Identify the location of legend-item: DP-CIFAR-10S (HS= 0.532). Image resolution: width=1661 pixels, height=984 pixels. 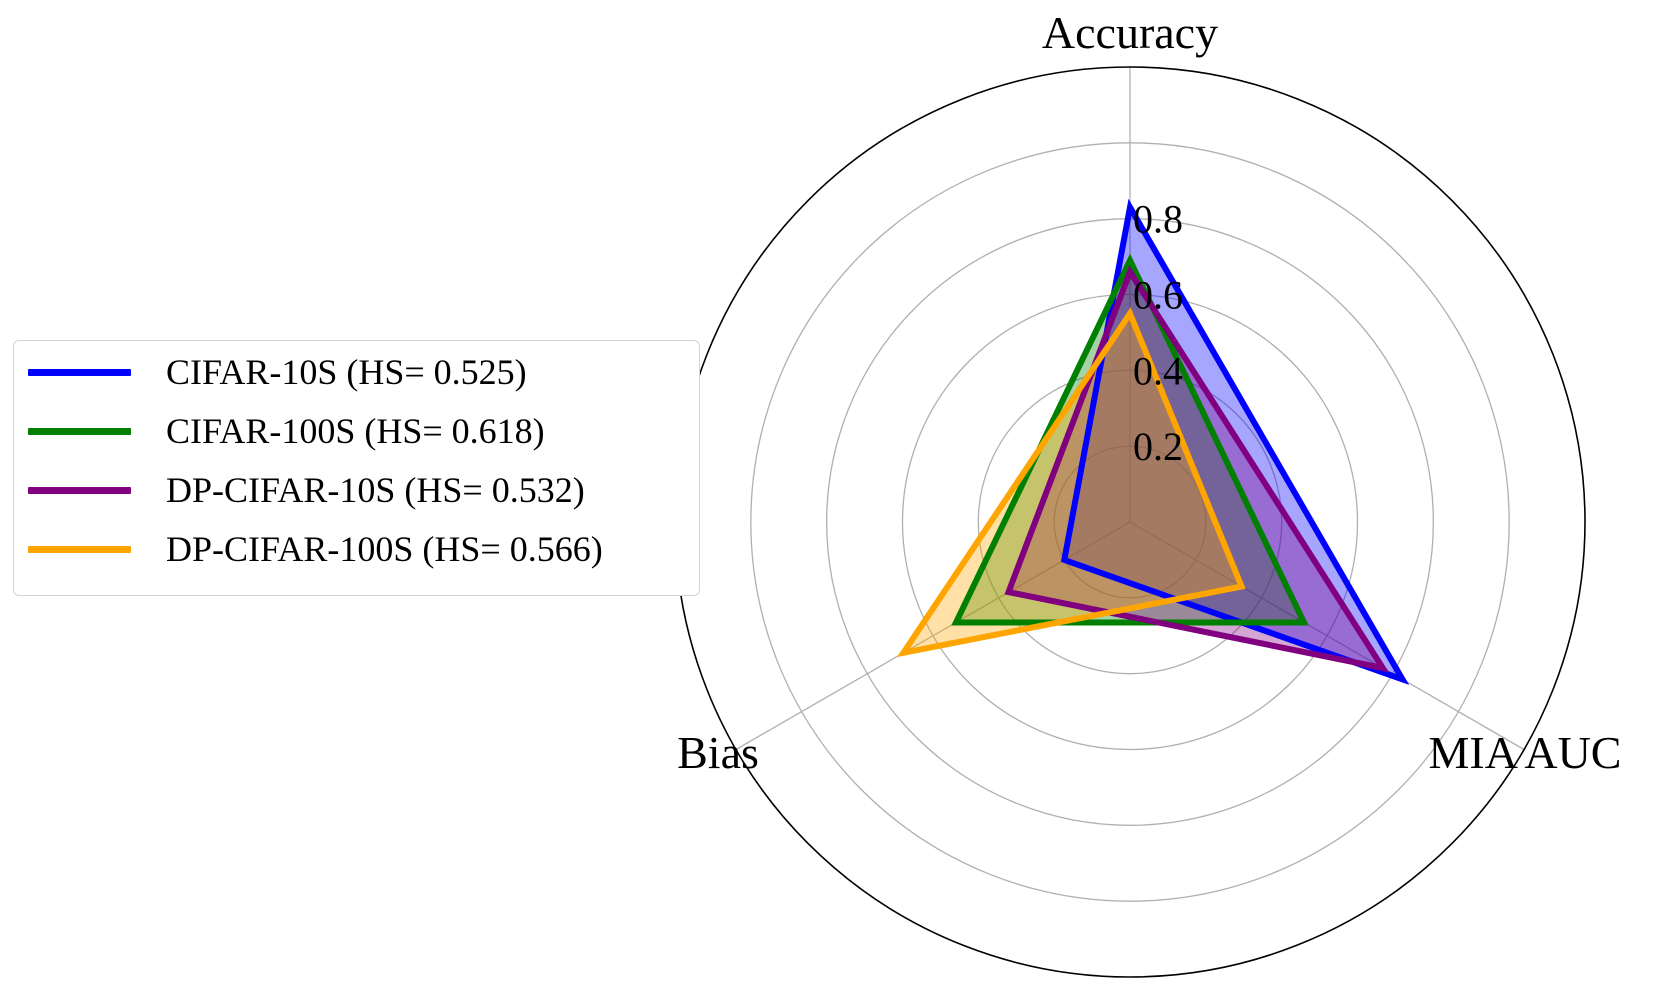
(306, 490).